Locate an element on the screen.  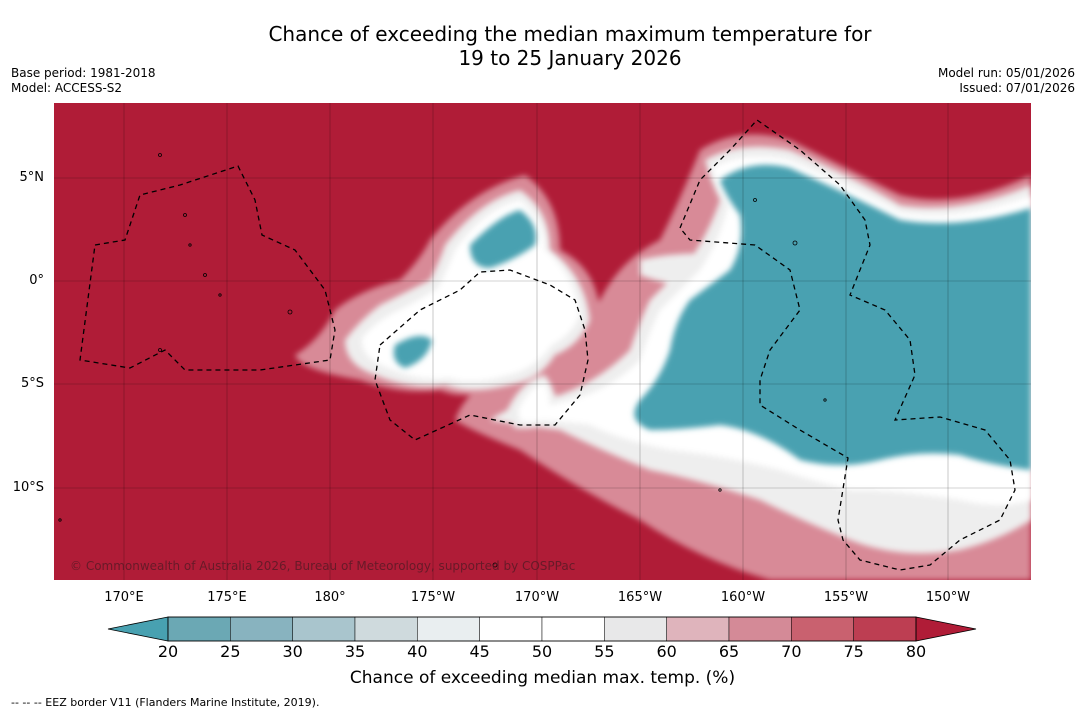
lon-tick-180: 180° is located at coordinates (330, 597).